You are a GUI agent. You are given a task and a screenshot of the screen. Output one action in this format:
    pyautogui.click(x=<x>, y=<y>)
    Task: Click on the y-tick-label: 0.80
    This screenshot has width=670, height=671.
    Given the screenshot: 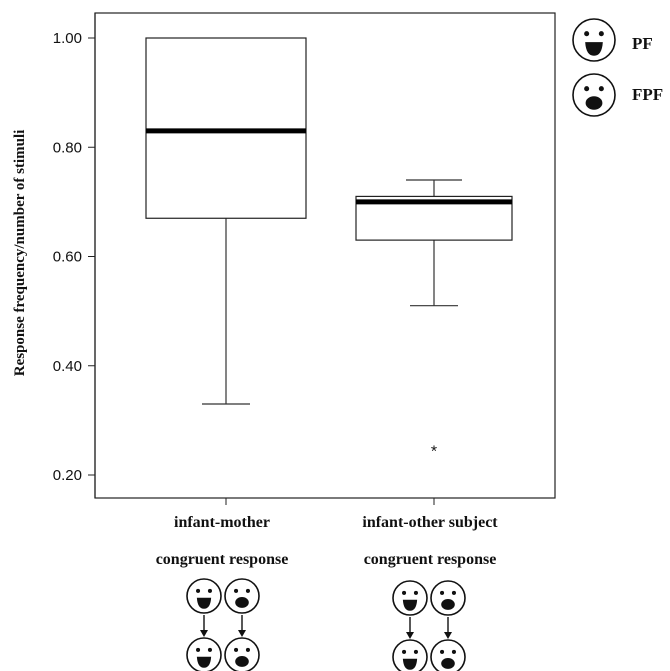 What is the action you would take?
    pyautogui.click(x=67, y=147)
    